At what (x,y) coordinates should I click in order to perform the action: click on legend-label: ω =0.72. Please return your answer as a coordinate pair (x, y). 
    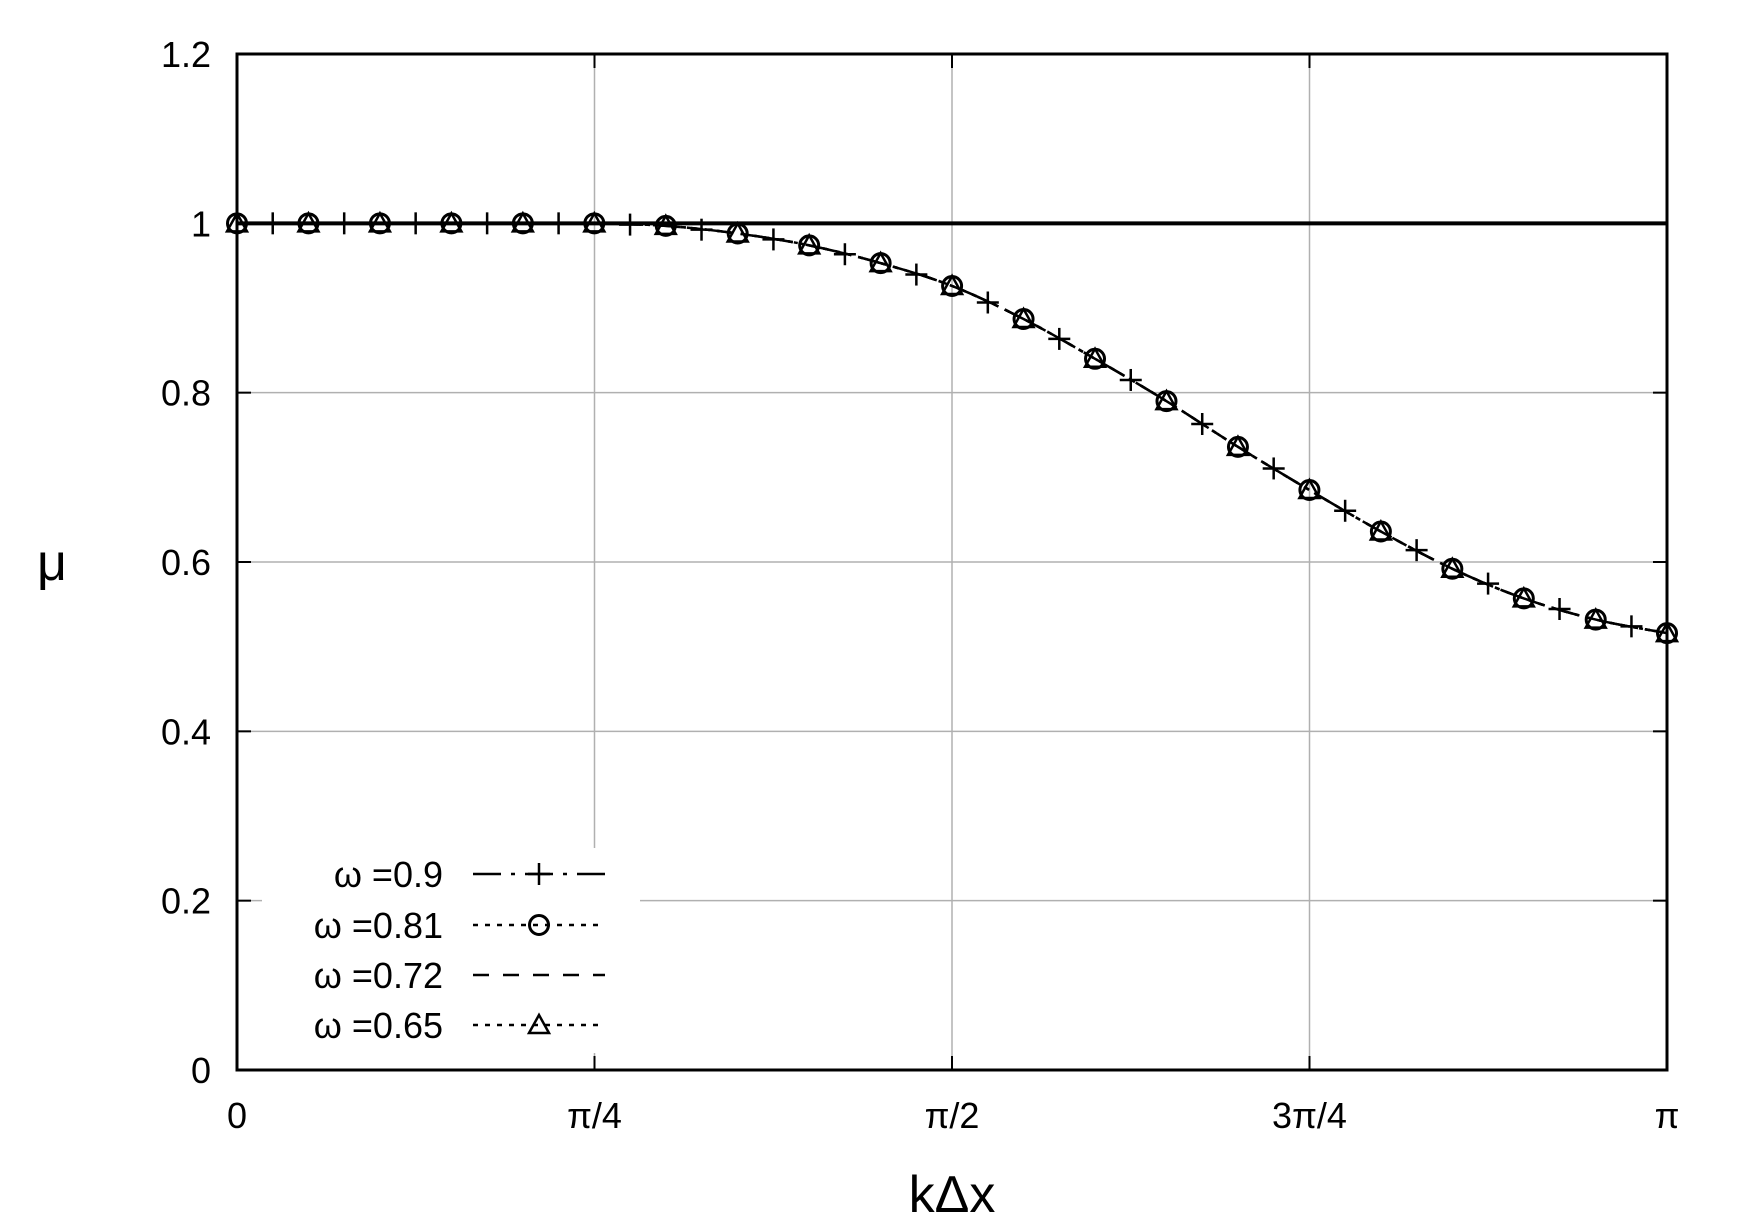
    Looking at the image, I should click on (378, 975).